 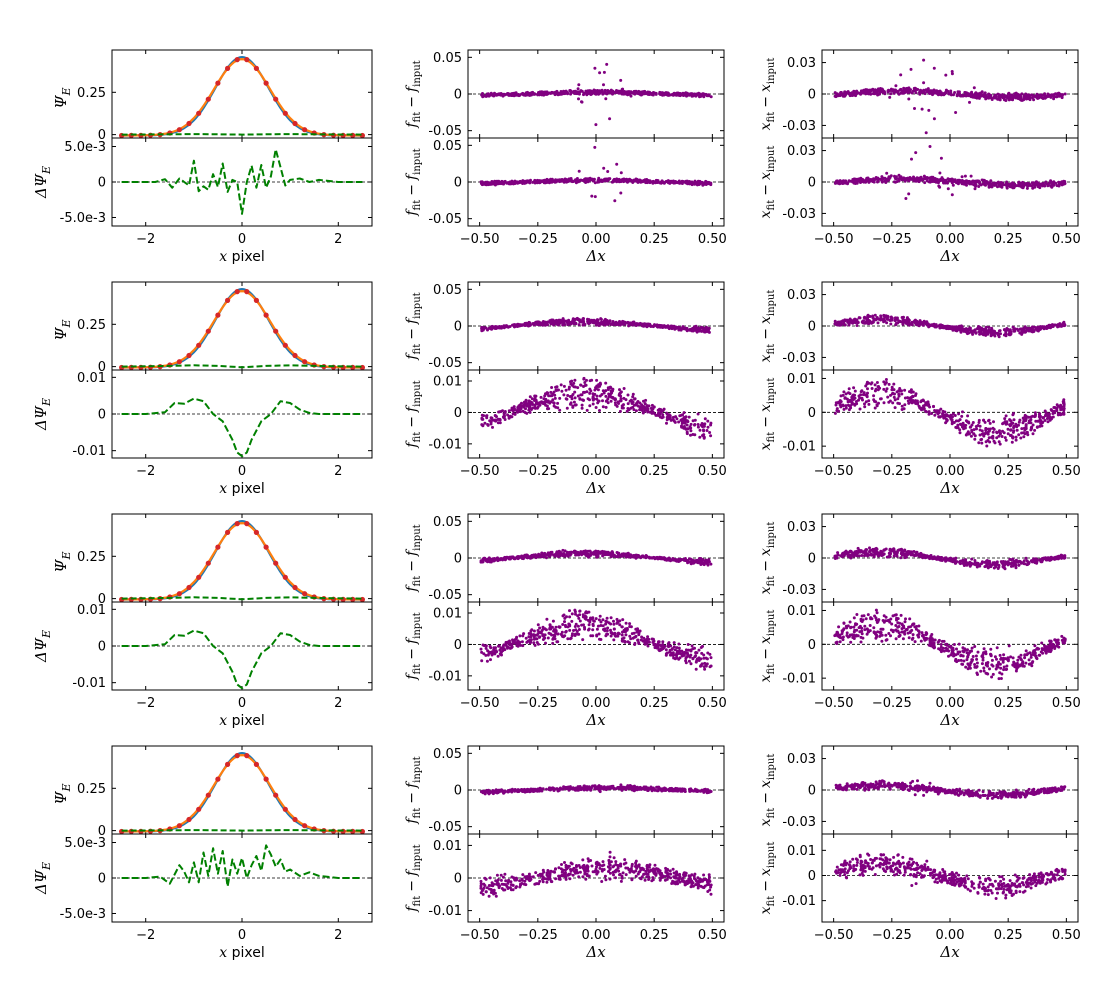 I want to click on difference-xtick-label: 2, so click(x=338, y=703).